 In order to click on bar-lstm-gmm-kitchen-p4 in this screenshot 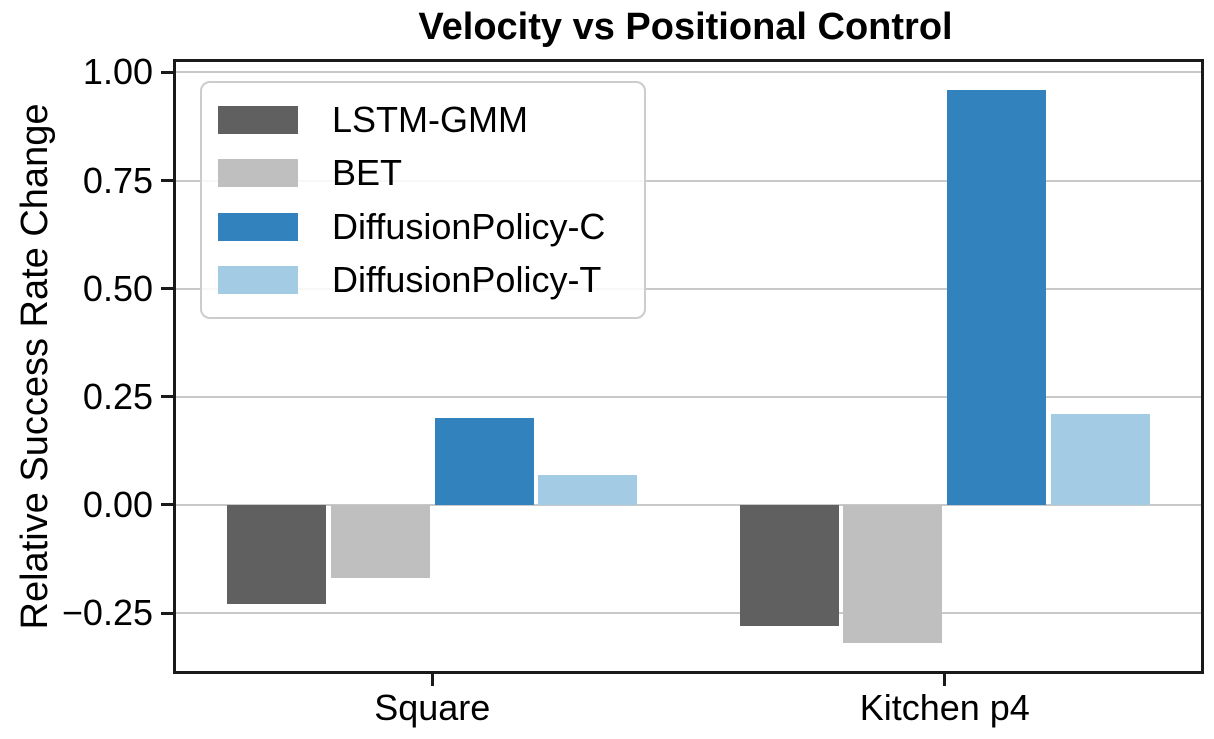, I will do `click(789, 565)`.